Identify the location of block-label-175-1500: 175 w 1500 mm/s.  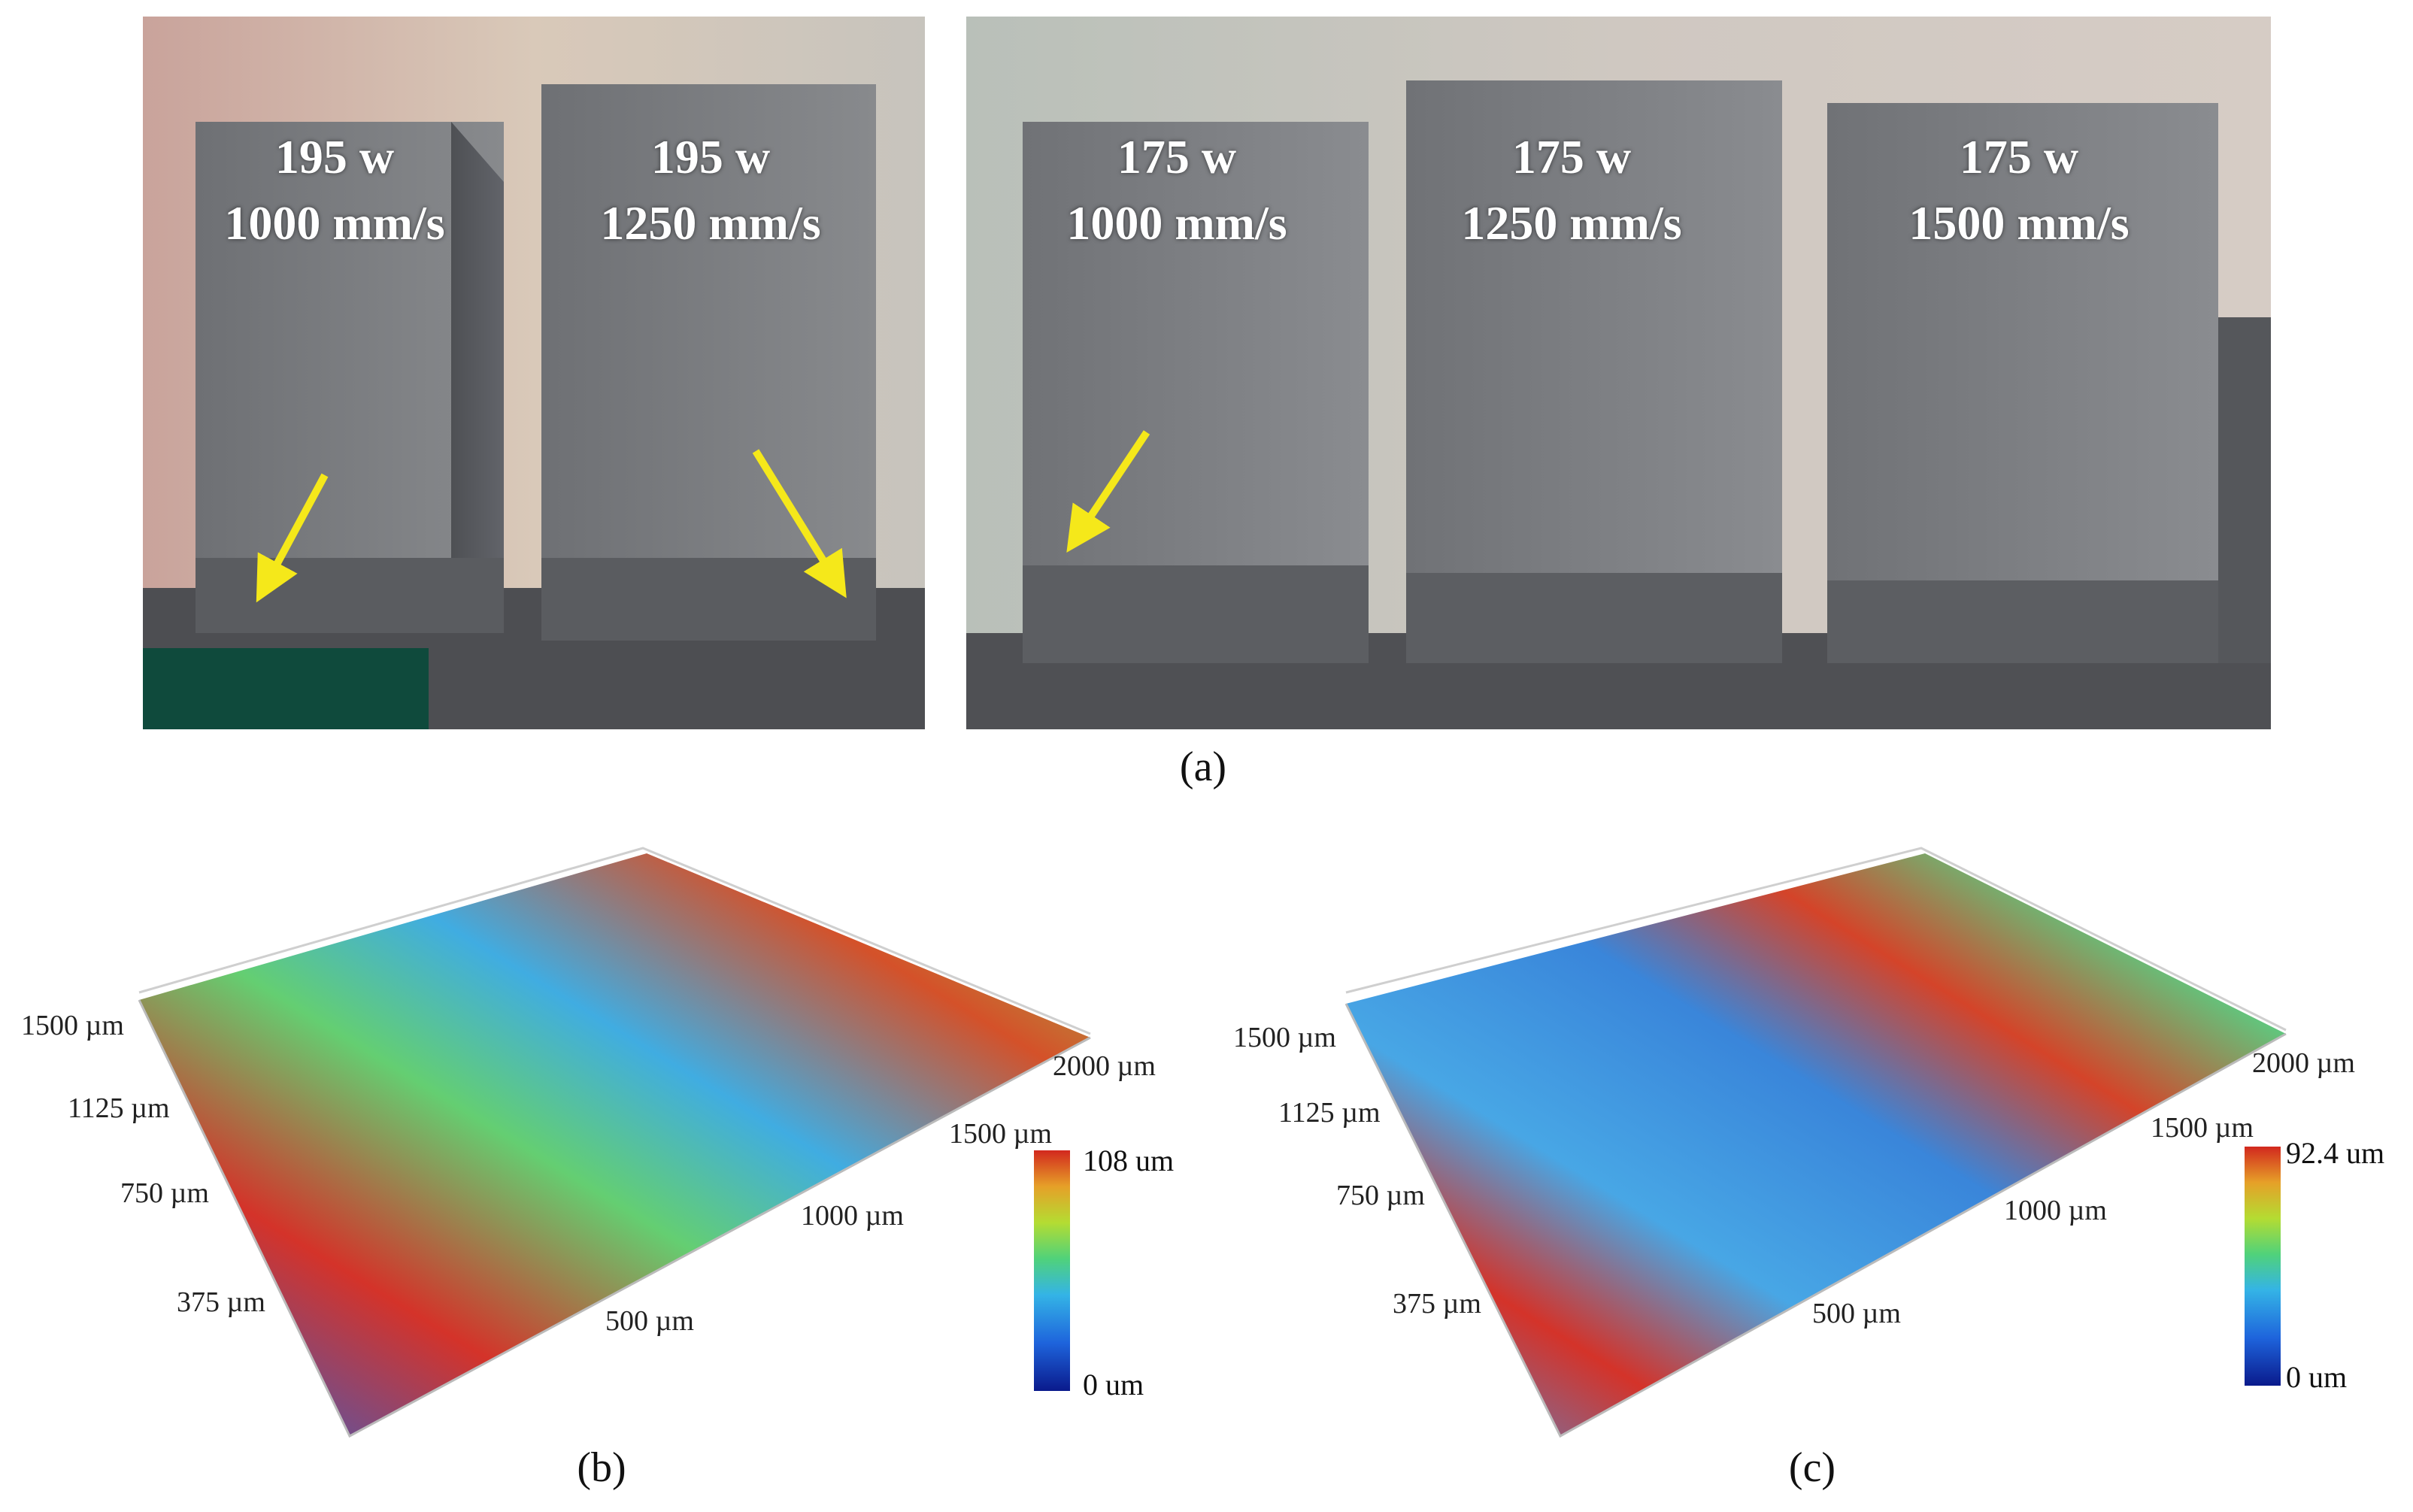
(2019, 190).